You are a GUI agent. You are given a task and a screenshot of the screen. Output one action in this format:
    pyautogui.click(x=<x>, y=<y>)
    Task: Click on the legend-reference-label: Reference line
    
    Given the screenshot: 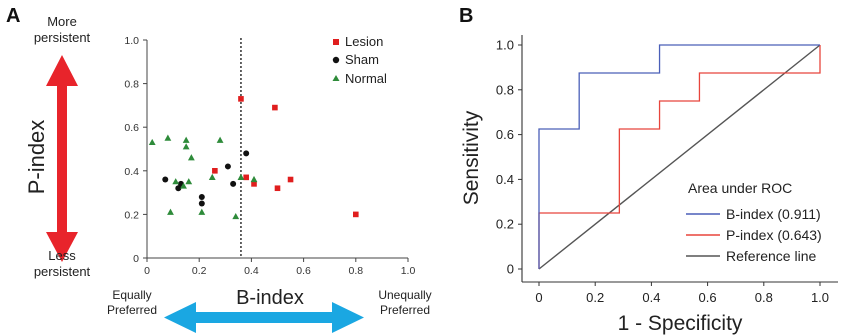 What is the action you would take?
    pyautogui.click(x=771, y=256)
    